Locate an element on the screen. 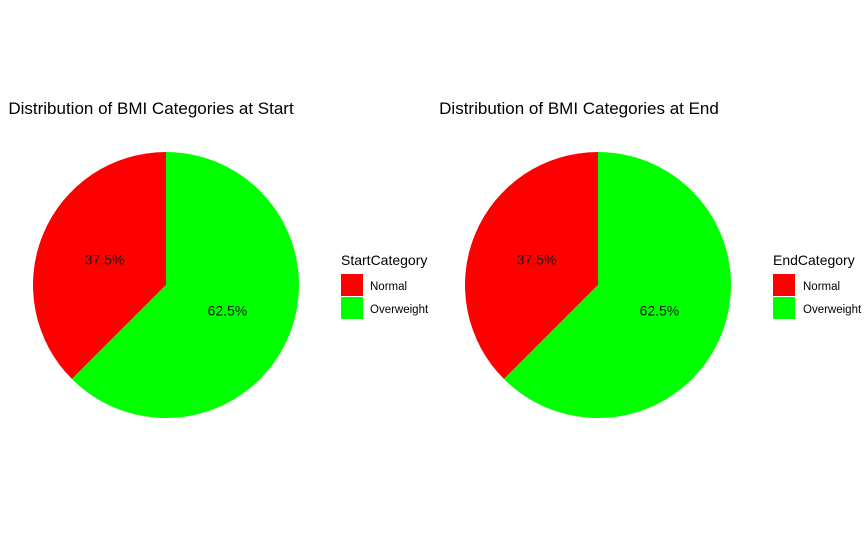  legend-start: StartCategory Normal Overweight is located at coordinates (385, 285).